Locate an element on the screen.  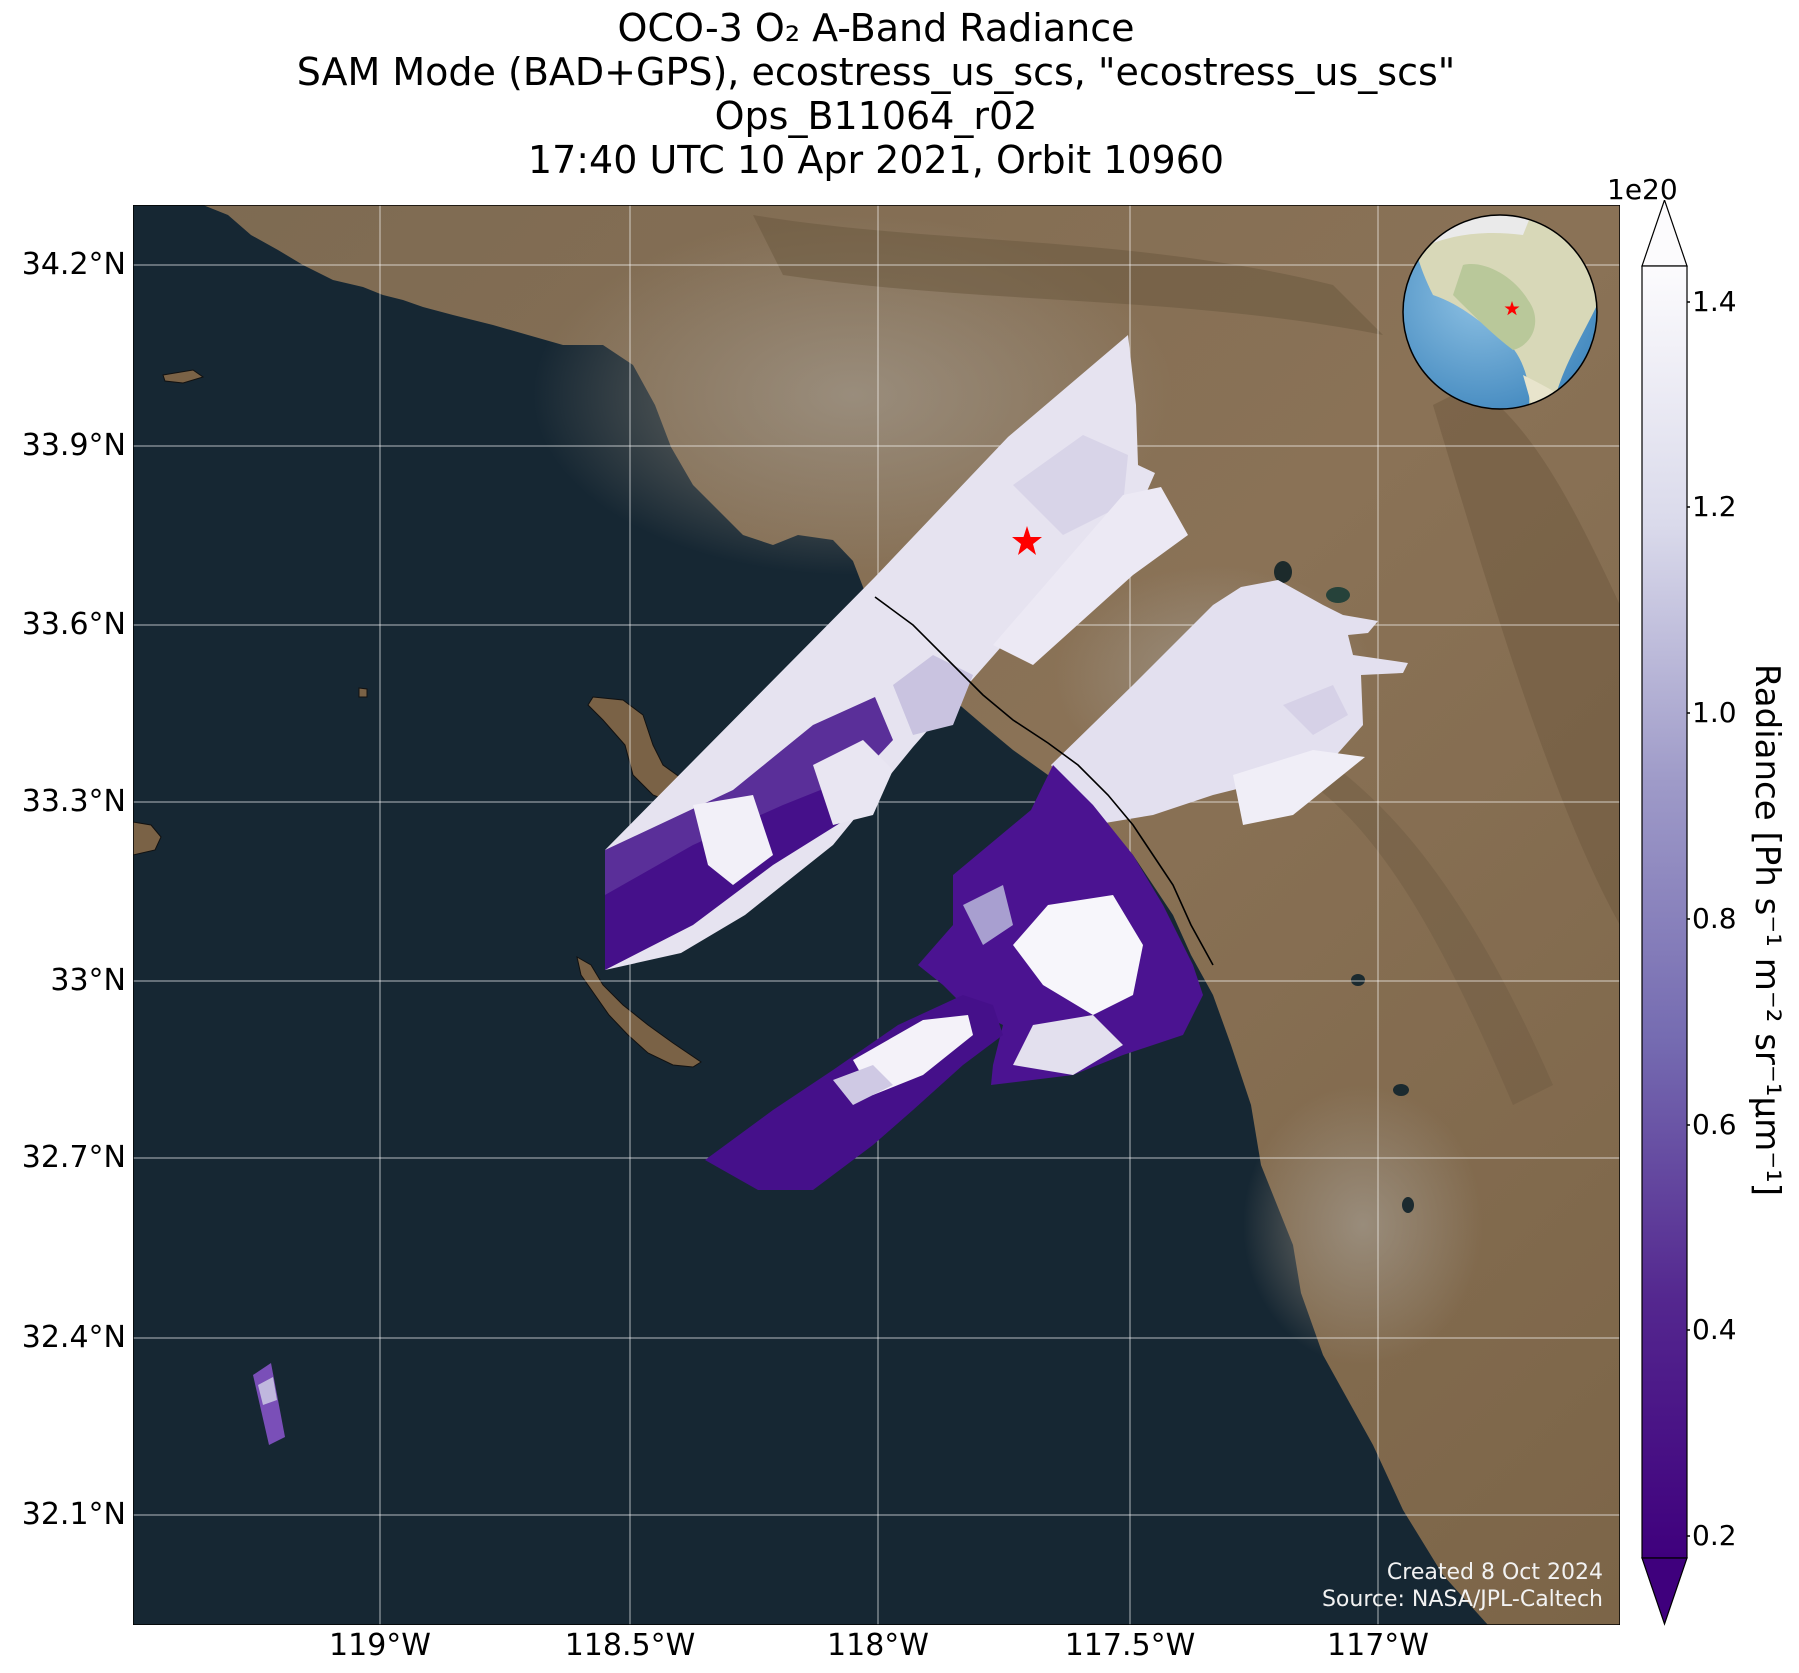
lat-label: 33.9°N is located at coordinates (73, 445).